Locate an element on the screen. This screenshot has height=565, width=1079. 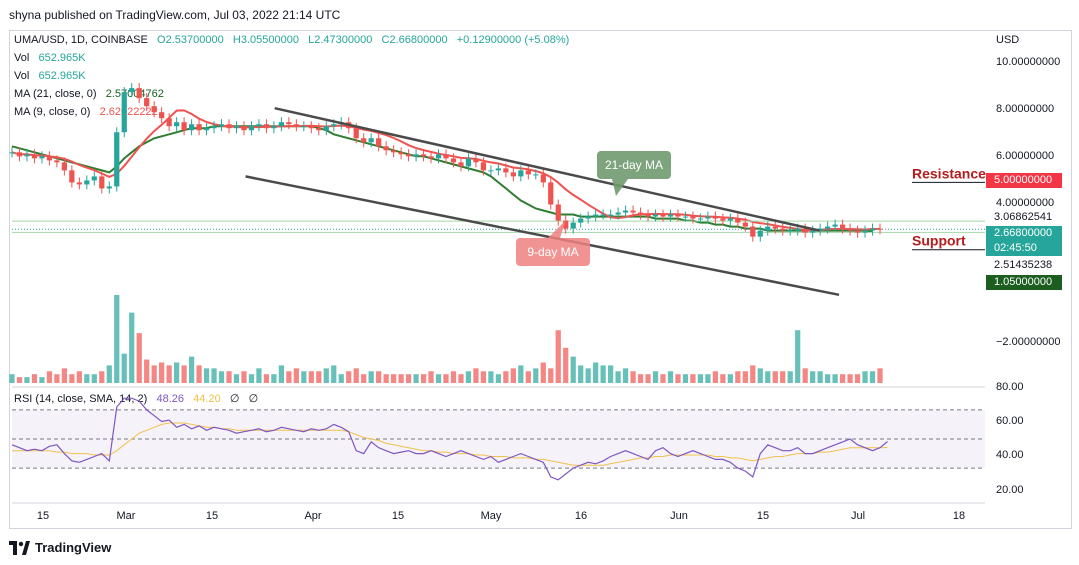
price-tick: 6.00000000 is located at coordinates (1025, 156).